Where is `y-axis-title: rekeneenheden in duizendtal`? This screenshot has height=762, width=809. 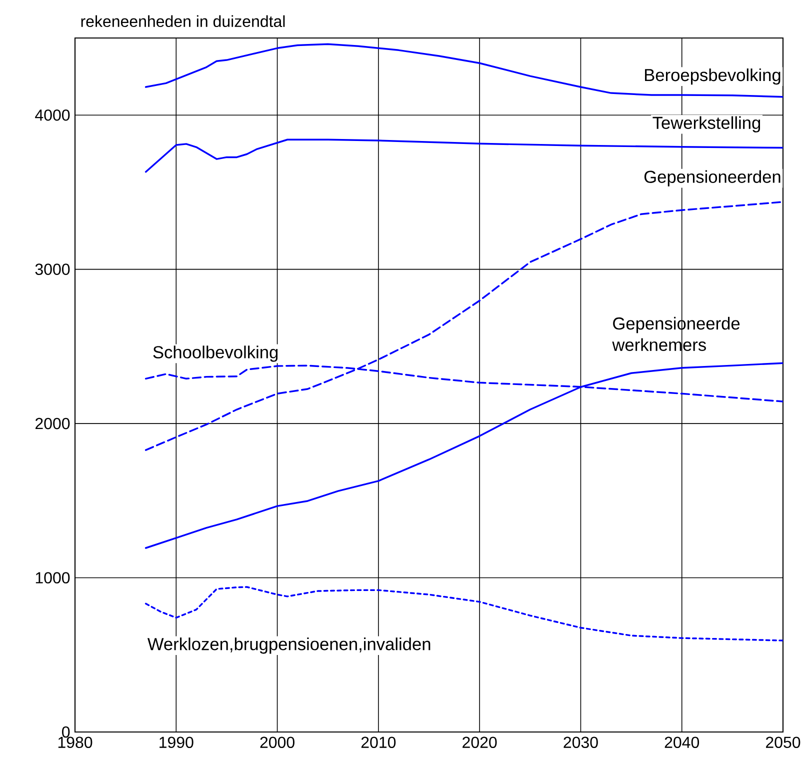 y-axis-title: rekeneenheden in duizendtal is located at coordinates (183, 21).